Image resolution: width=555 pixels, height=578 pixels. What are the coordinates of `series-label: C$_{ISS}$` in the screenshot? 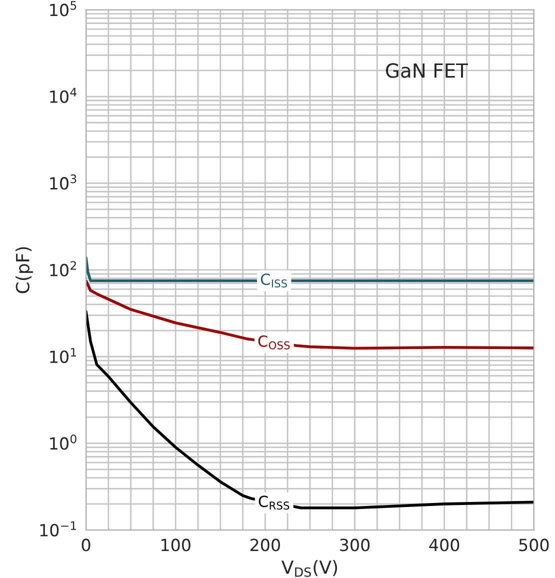 It's located at (274, 281).